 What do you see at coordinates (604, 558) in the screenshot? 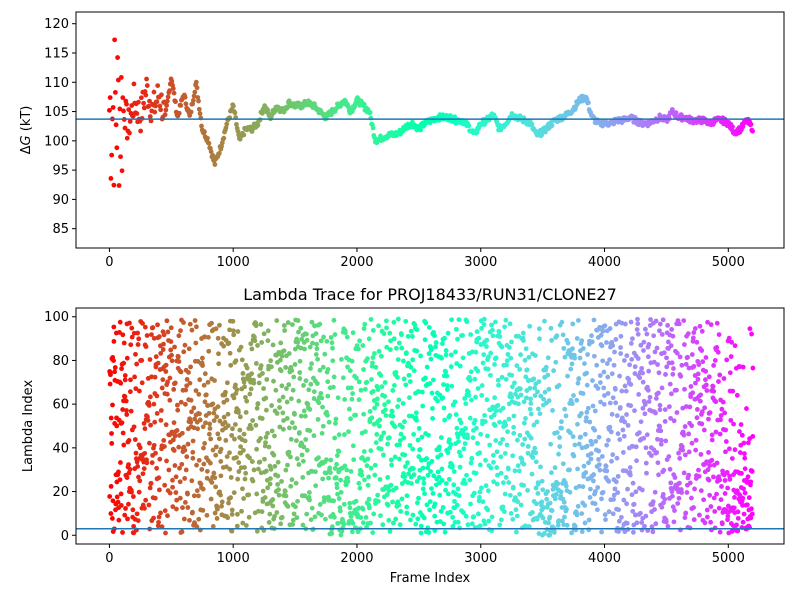
I see `x-tick-label: 4000` at bounding box center [604, 558].